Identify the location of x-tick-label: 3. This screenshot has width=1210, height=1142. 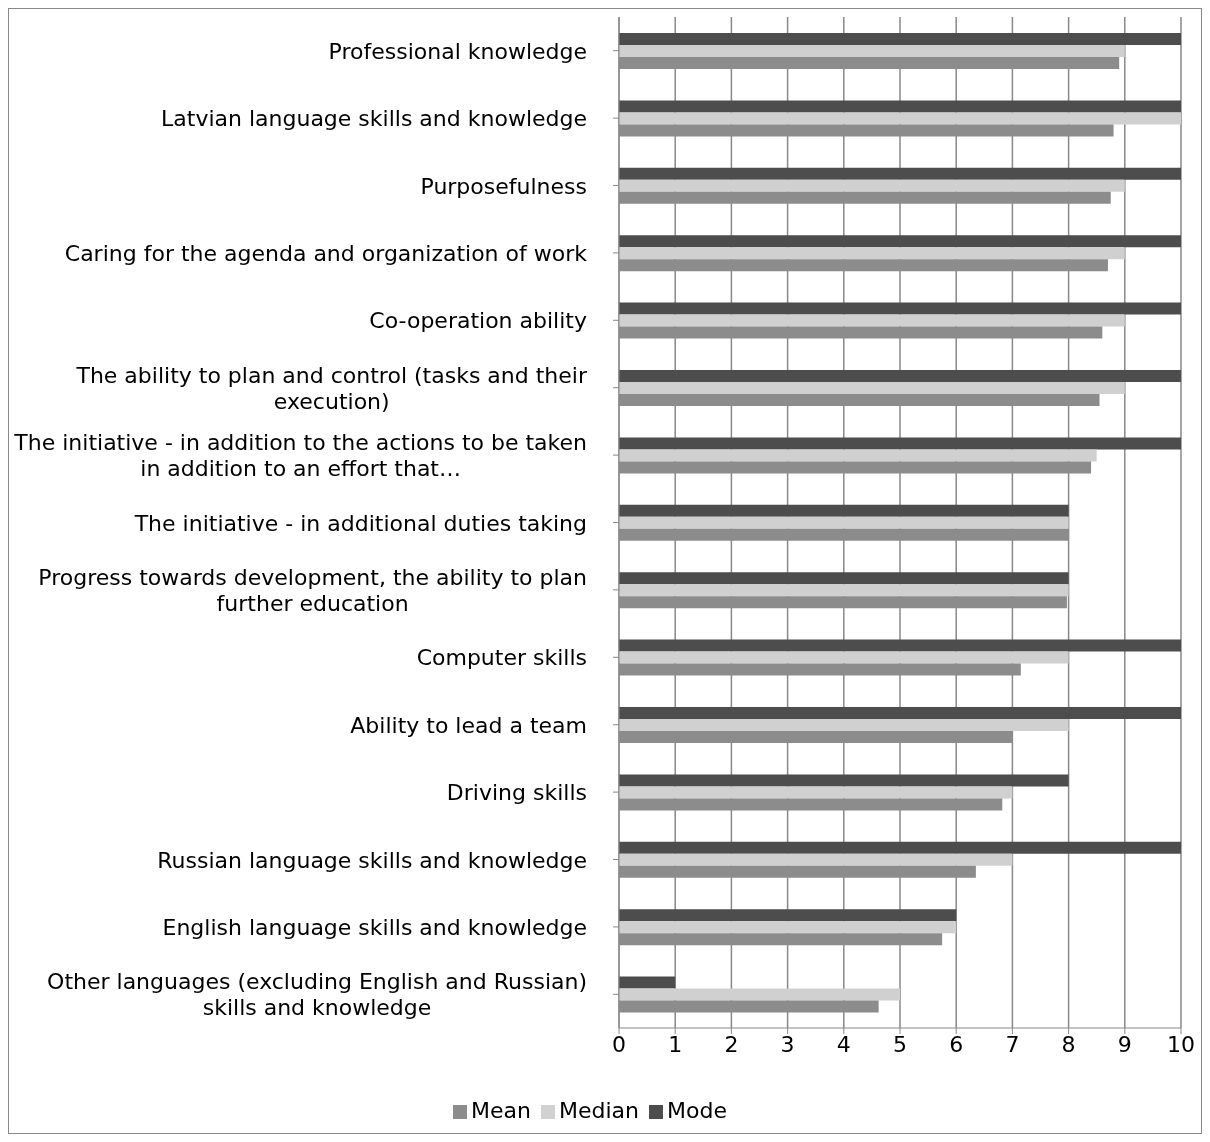
(787, 1044).